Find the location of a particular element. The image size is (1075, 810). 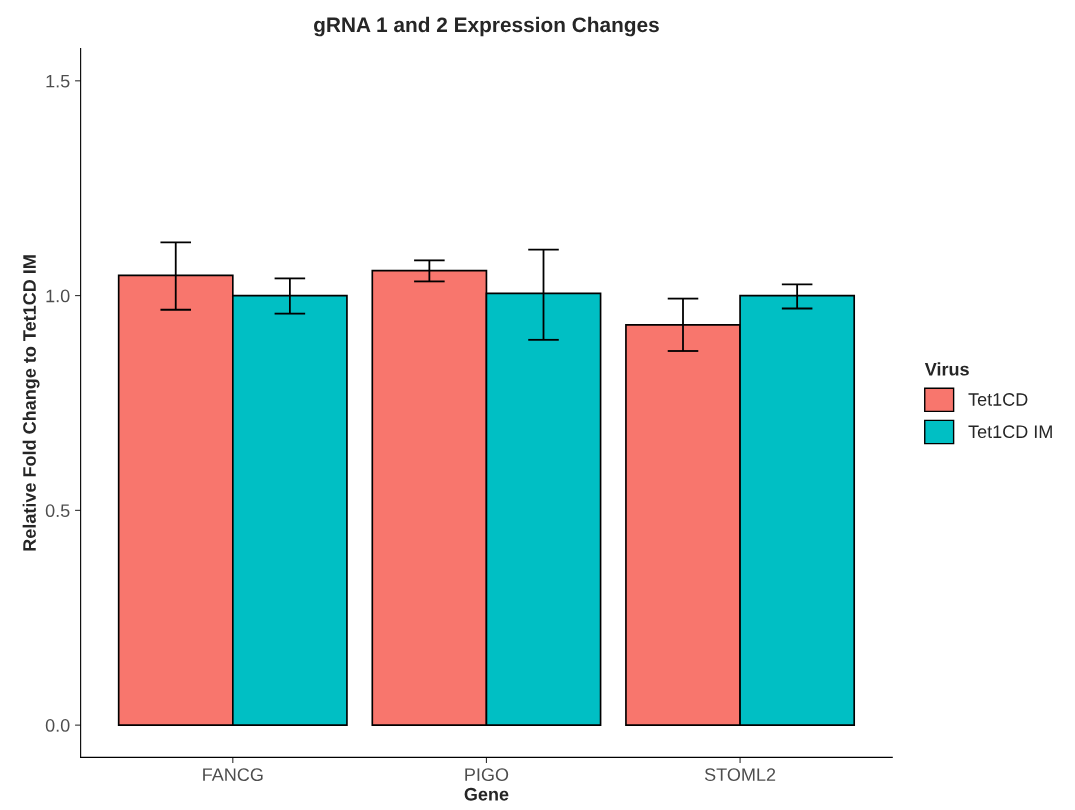

chart-title: gRNA 1 and 2 Expression Changes is located at coordinates (486, 26).